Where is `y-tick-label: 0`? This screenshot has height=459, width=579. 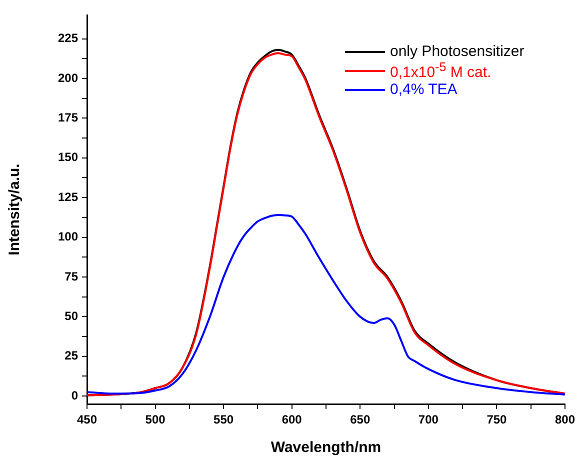
y-tick-label: 0 is located at coordinates (74, 395).